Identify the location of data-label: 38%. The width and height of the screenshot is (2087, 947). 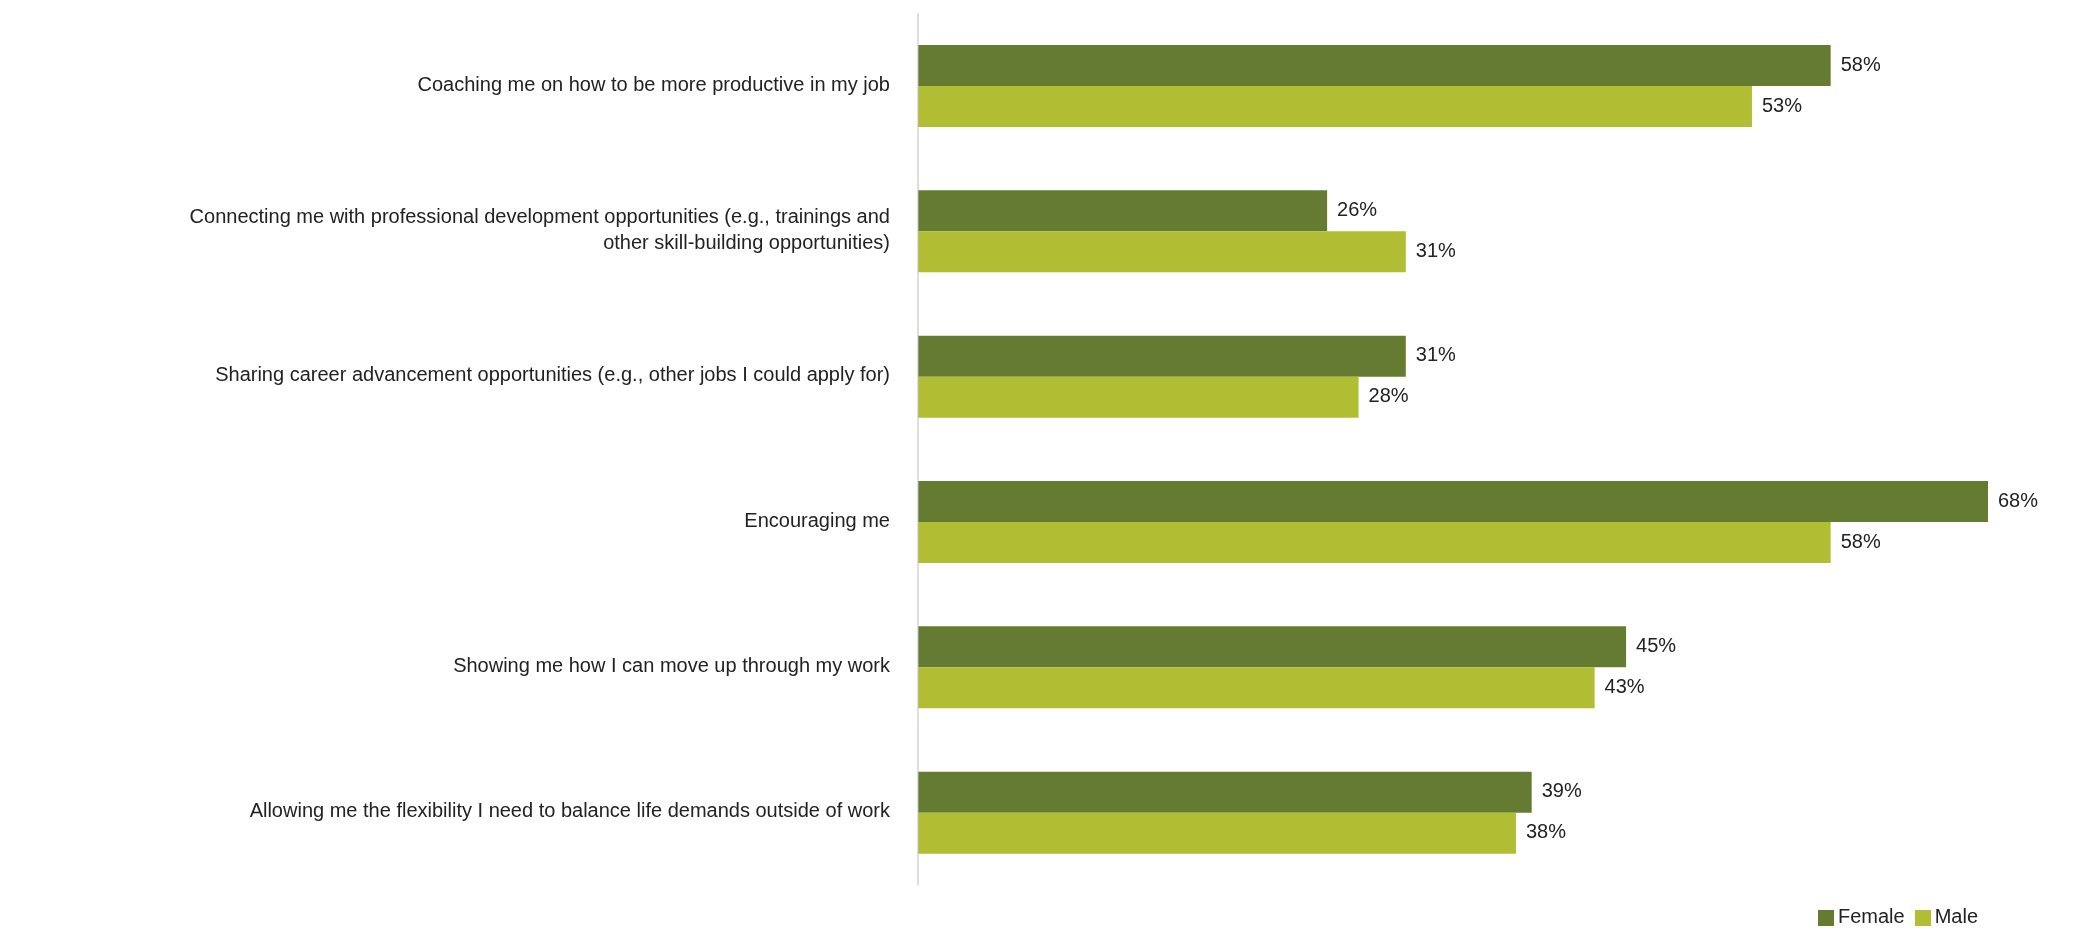
(1546, 831).